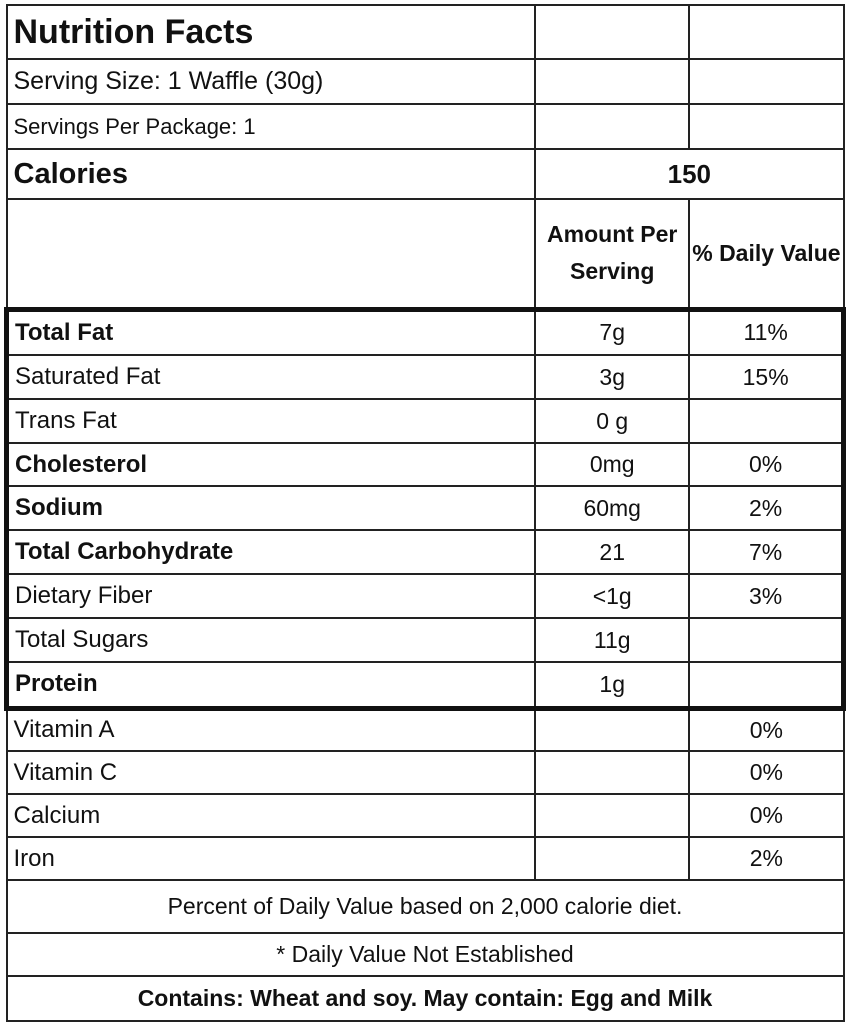  What do you see at coordinates (612, 377) in the screenshot?
I see `nutrient-amount: 3g` at bounding box center [612, 377].